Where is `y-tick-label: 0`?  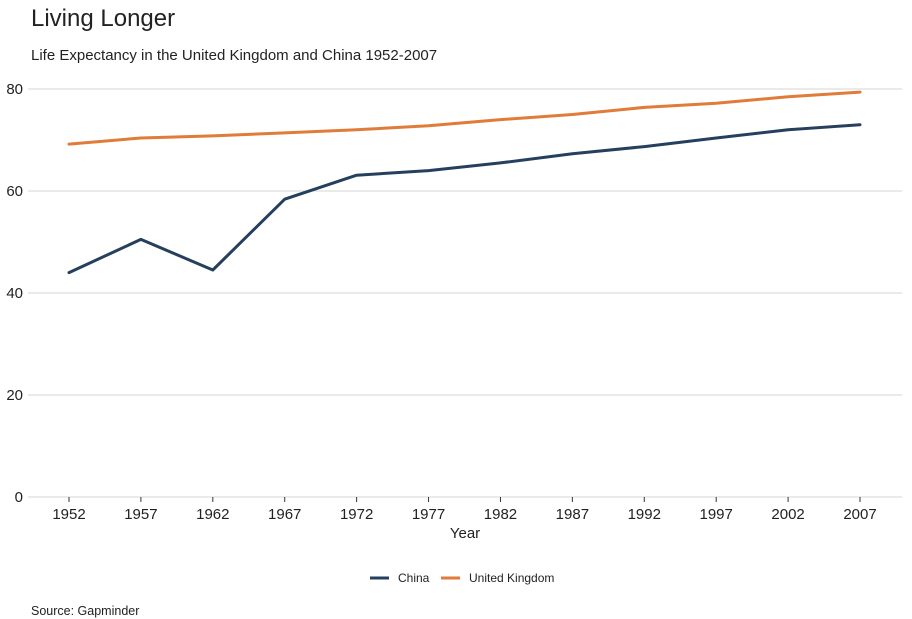
y-tick-label: 0 is located at coordinates (19, 497).